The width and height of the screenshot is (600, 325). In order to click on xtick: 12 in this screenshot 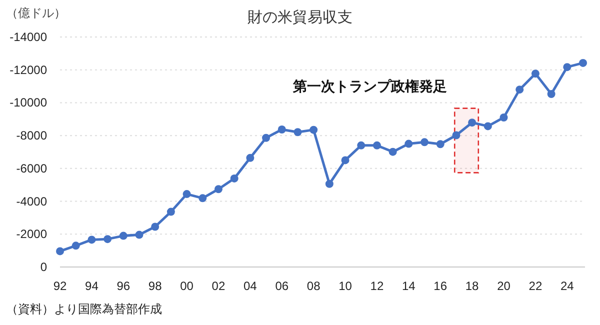, I will do `click(377, 286)`.